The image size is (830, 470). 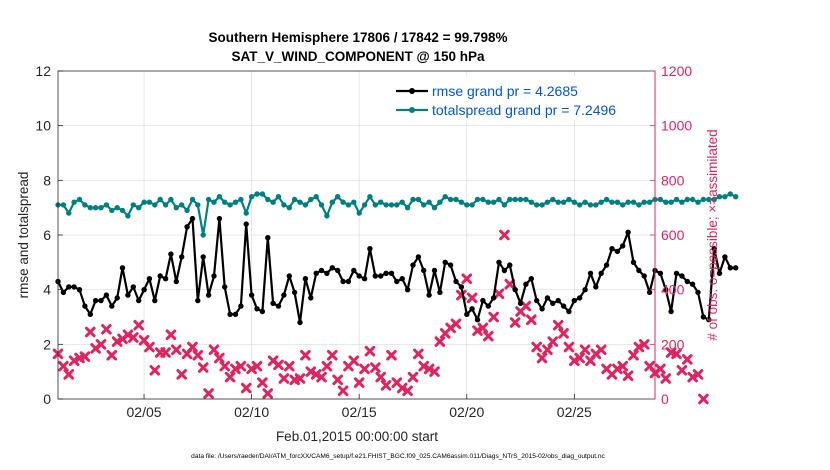 What do you see at coordinates (43, 126) in the screenshot?
I see `y-tick-label: 10` at bounding box center [43, 126].